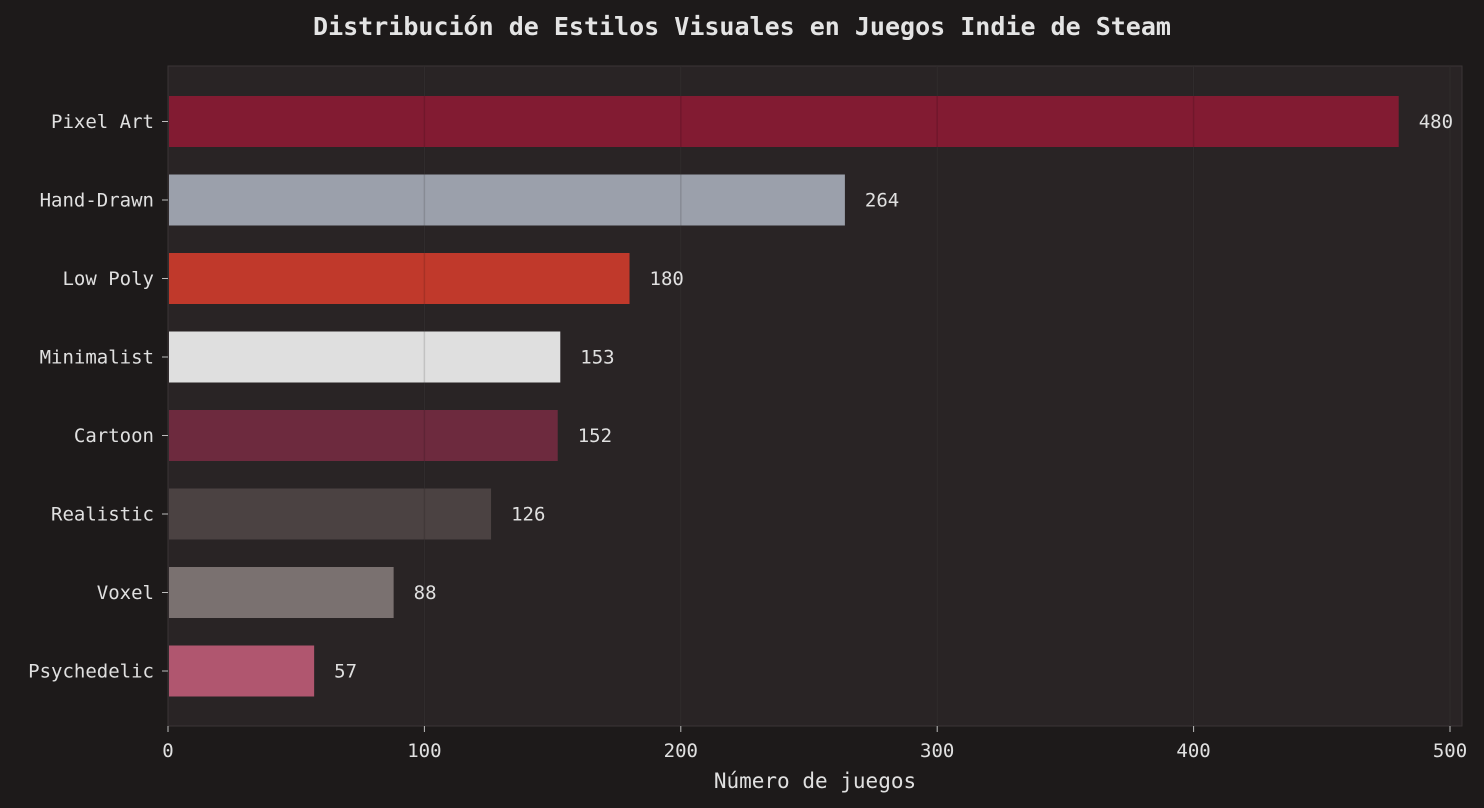  I want to click on category-label: Voxel, so click(125, 593).